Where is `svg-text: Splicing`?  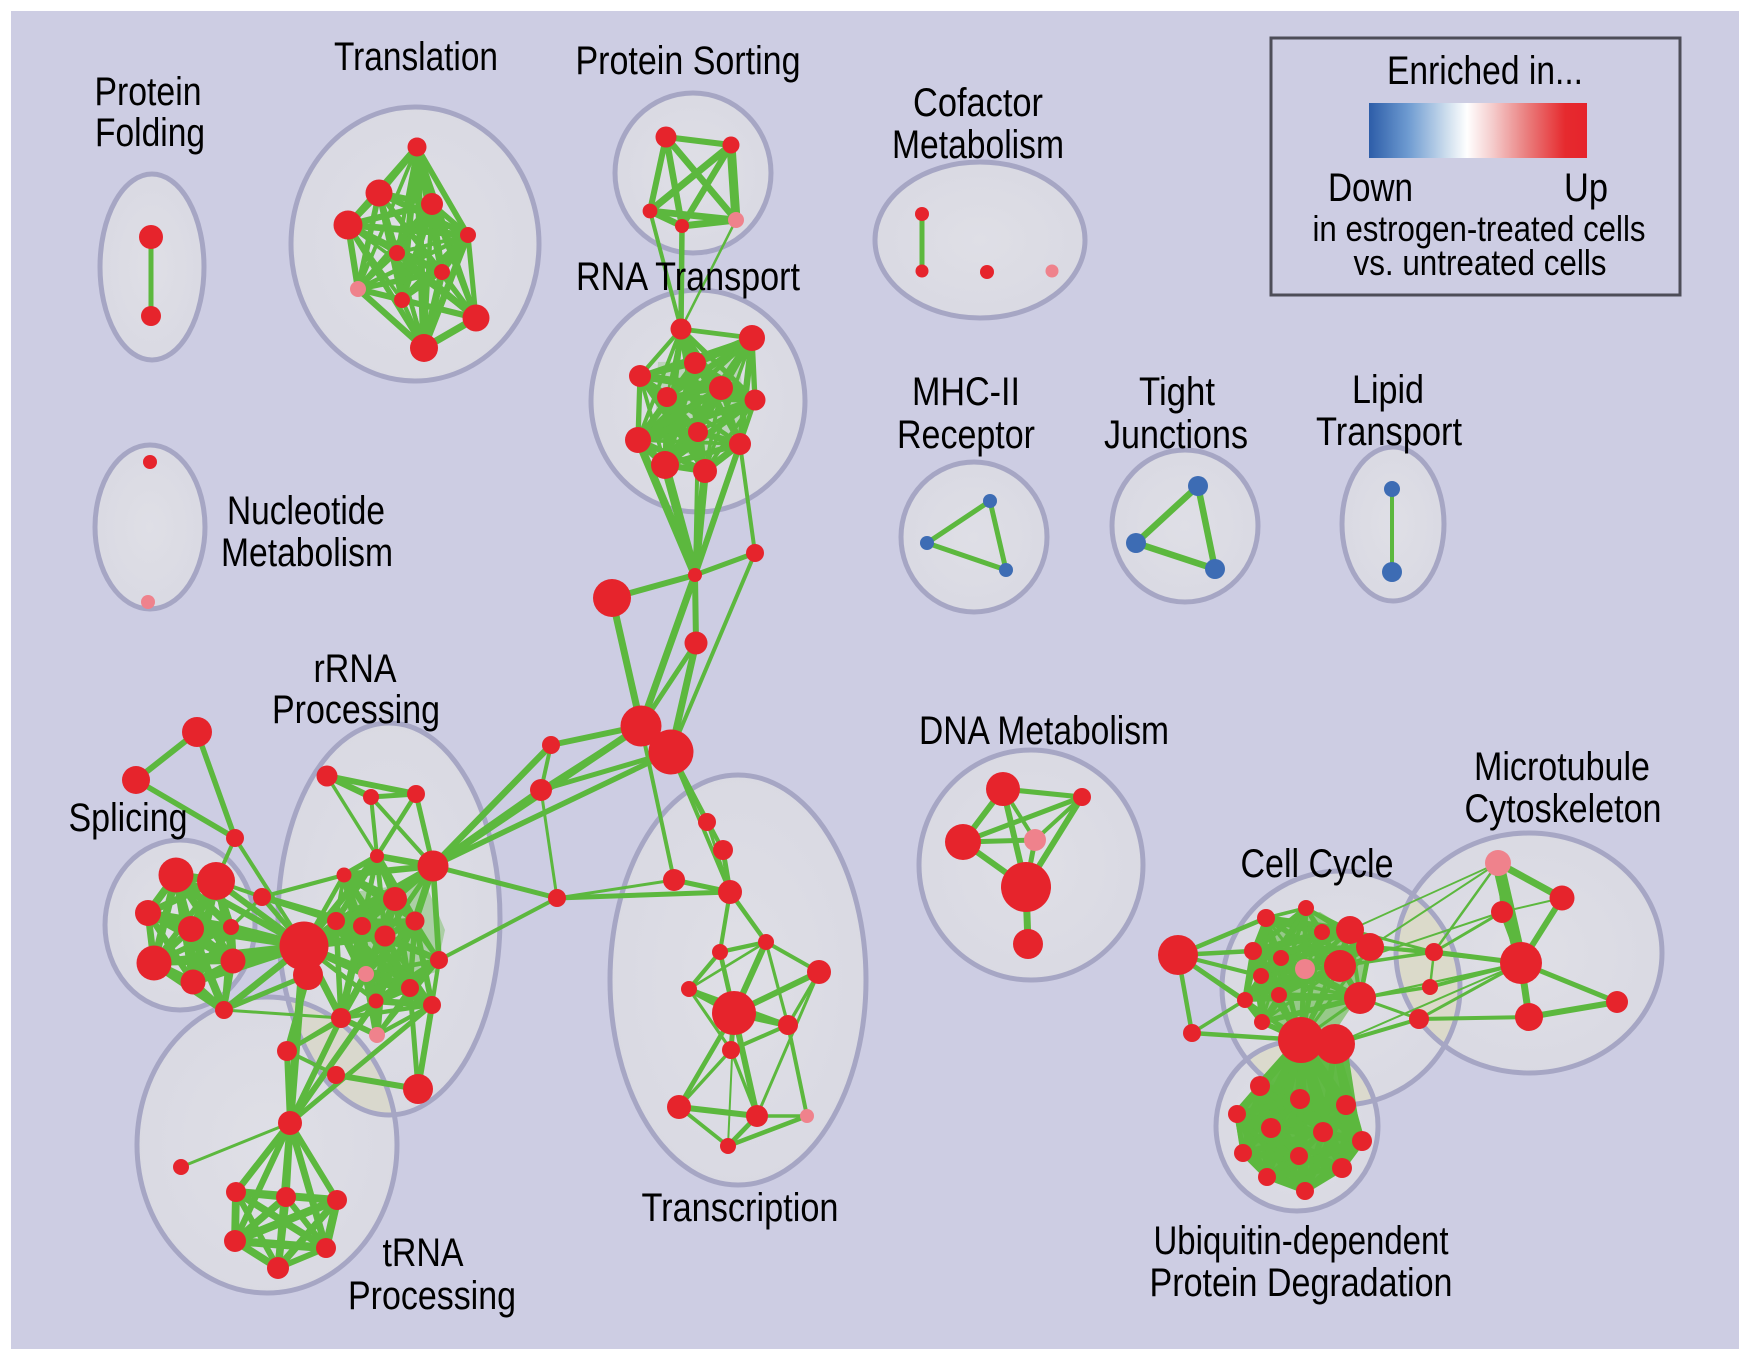
svg-text: Splicing is located at coordinates (128, 818).